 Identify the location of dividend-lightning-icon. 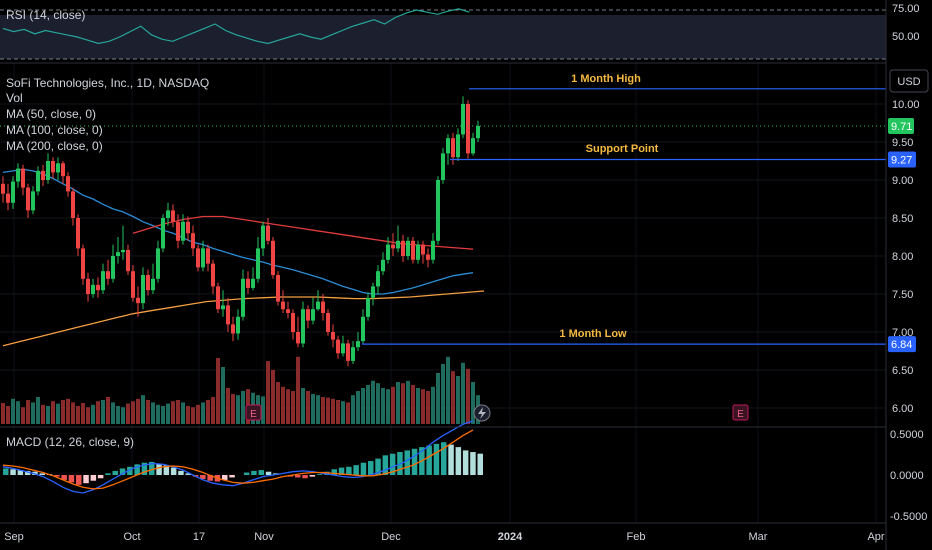
(482, 413).